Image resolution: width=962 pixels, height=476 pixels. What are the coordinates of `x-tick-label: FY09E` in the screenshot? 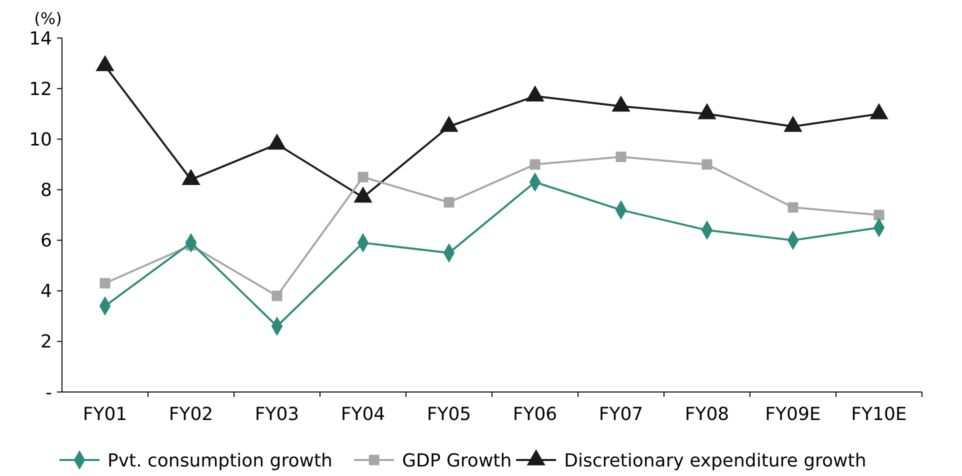 It's located at (793, 414).